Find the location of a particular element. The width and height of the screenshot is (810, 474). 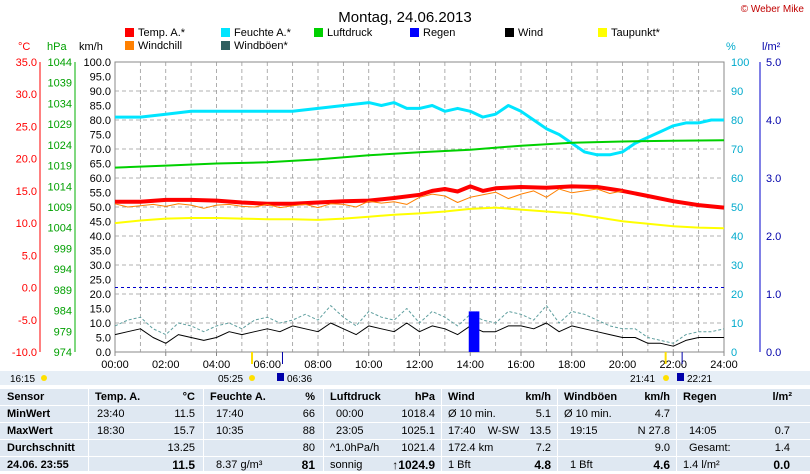

humidity-tick-label: 80 is located at coordinates (737, 121).